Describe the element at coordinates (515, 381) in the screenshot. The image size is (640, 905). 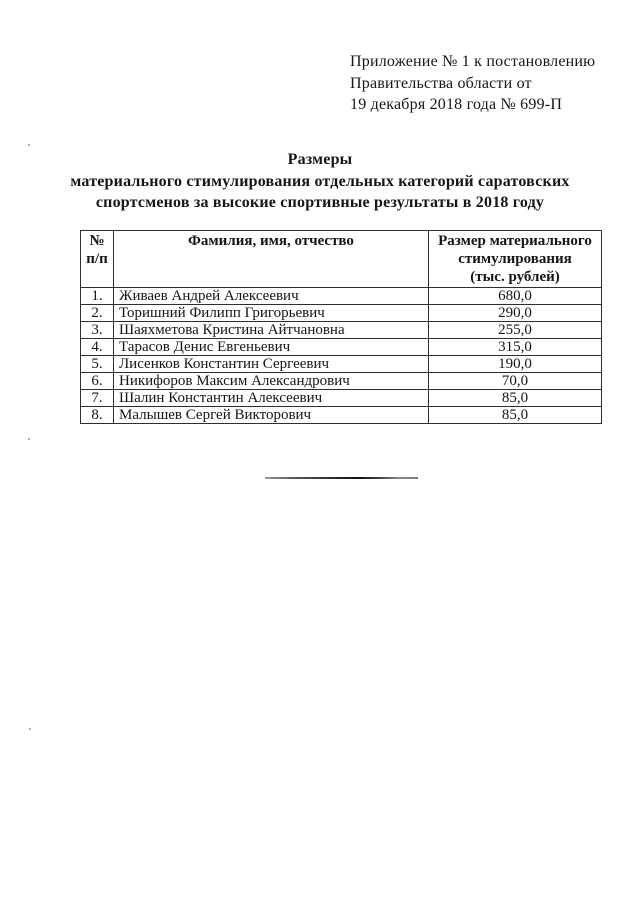
I see `amount-value: 70,0` at that location.